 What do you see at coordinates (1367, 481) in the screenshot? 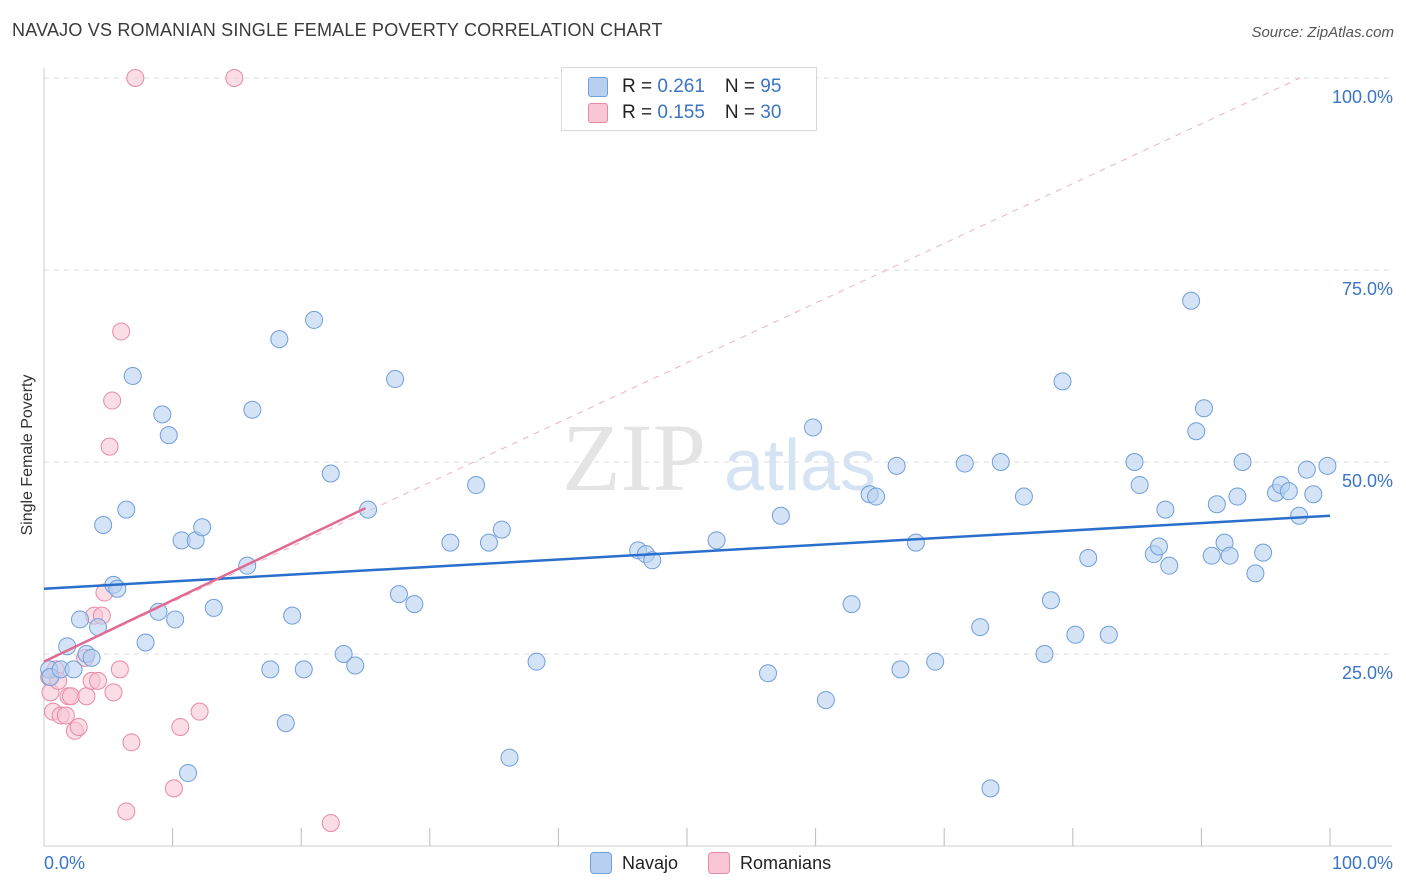
I see `y-tick-label: 50.0%` at bounding box center [1367, 481].